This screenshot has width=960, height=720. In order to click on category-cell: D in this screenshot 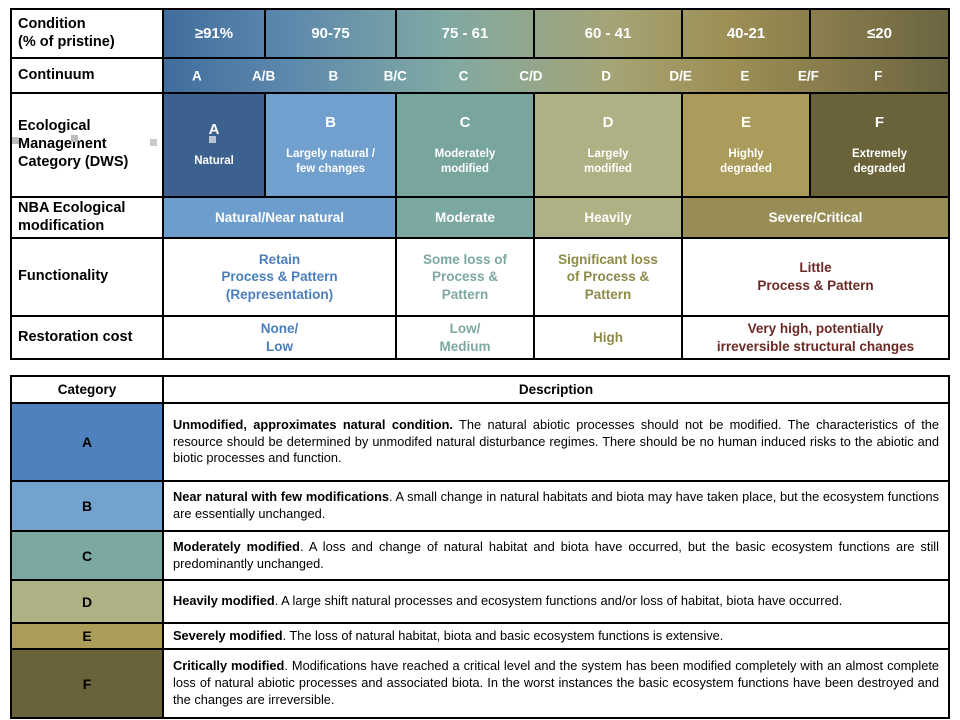, I will do `click(88, 601)`.